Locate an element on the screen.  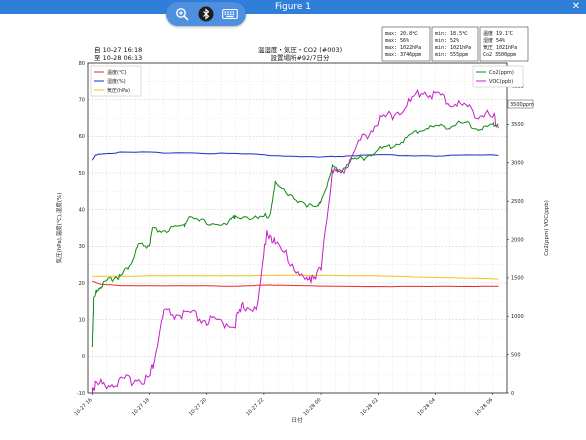
x-tick-label: 10-28 06 is located at coordinates (484, 407).